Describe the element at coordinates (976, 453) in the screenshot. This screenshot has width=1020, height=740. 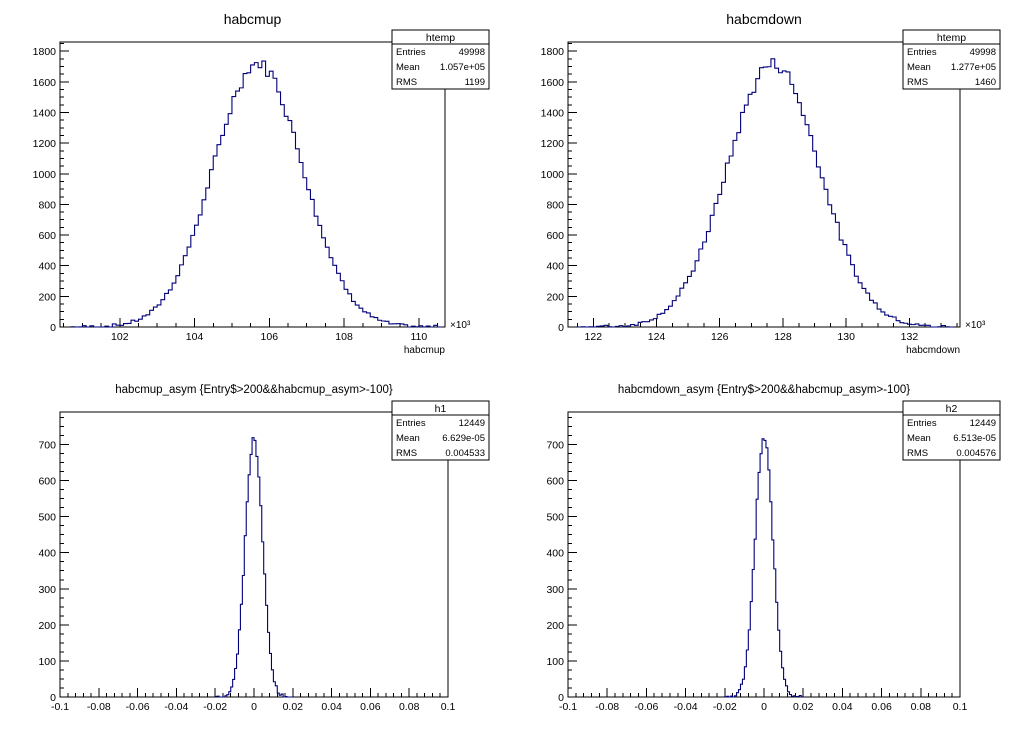
I see `stats-row-value: 0.004576` at that location.